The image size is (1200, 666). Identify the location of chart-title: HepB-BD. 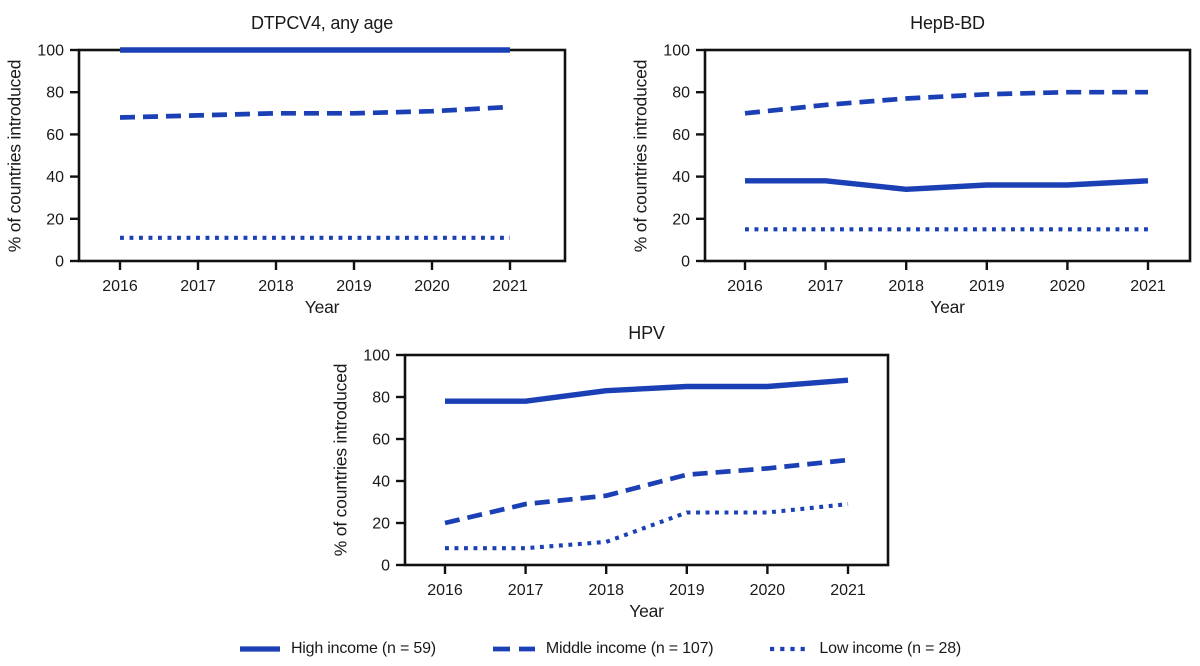
(947, 23).